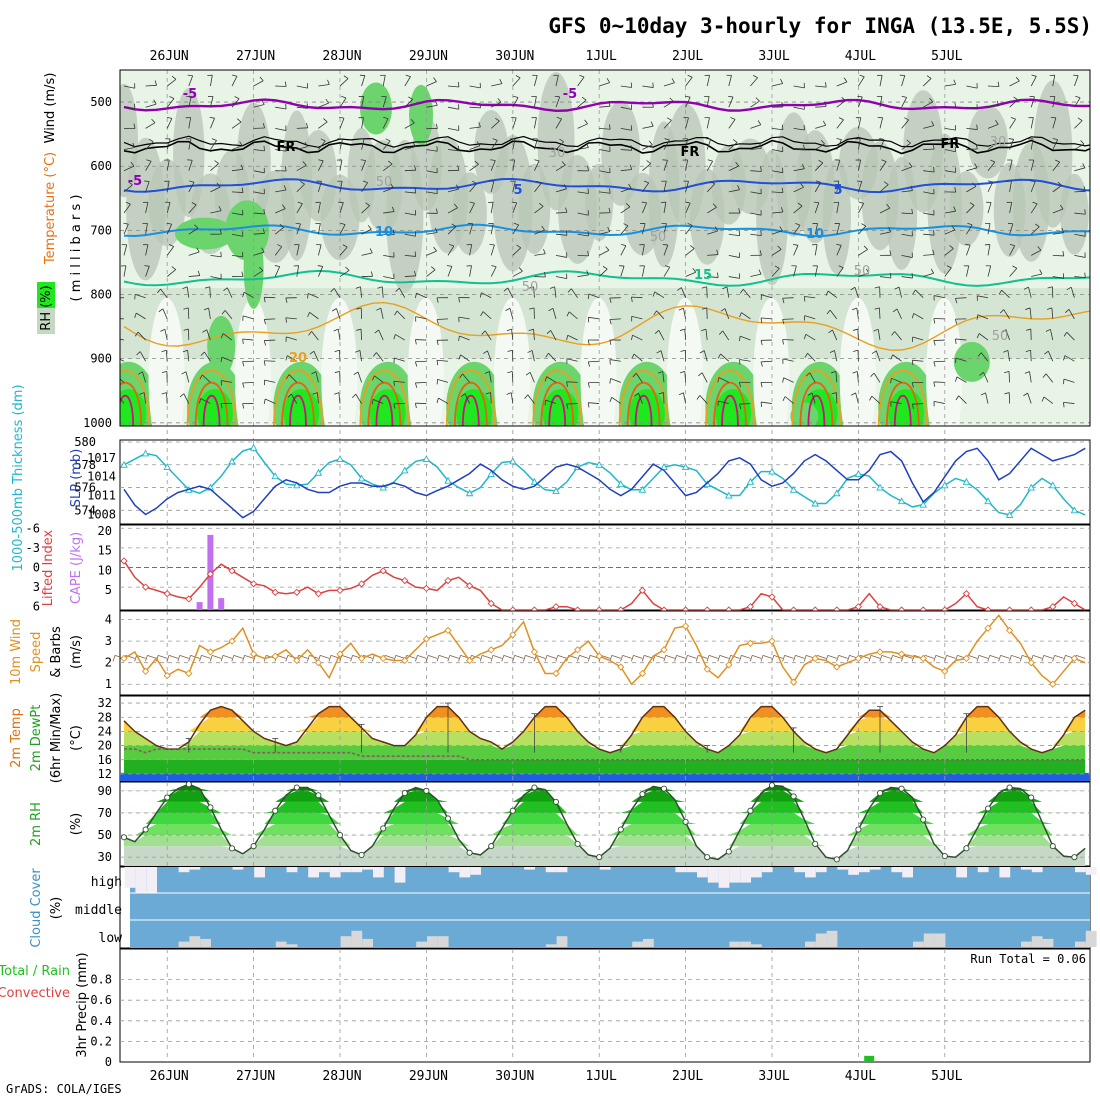 This screenshot has height=1100, width=1100. I want to click on bottom-date-label: 28JUN, so click(341, 1076).